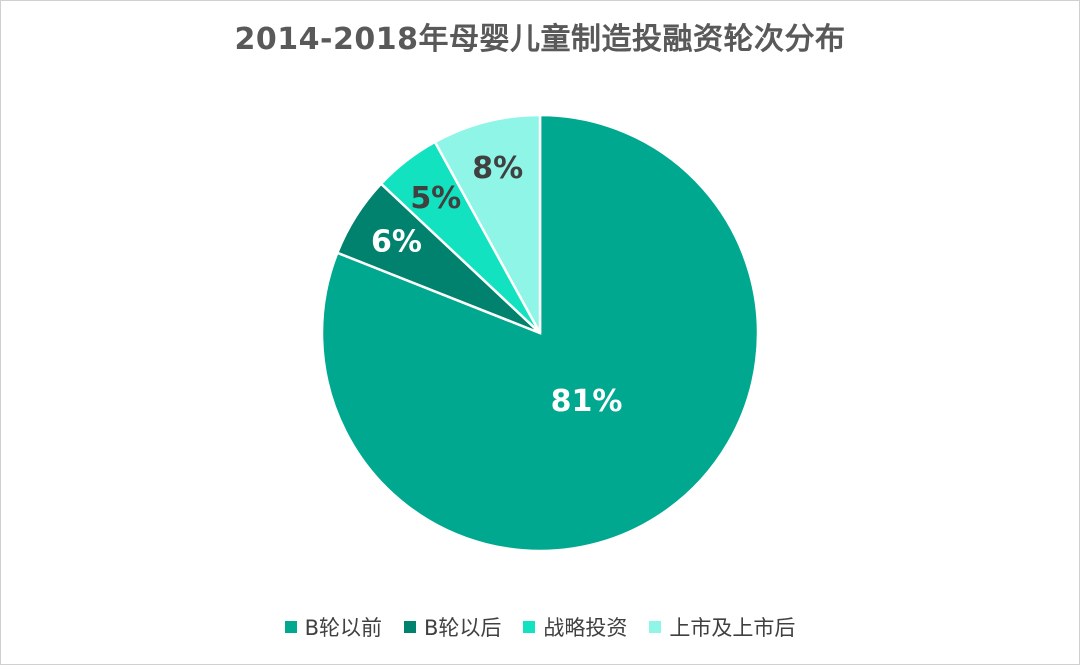 This screenshot has height=665, width=1080. What do you see at coordinates (585, 628) in the screenshot?
I see `legend-label-3: 战略投资` at bounding box center [585, 628].